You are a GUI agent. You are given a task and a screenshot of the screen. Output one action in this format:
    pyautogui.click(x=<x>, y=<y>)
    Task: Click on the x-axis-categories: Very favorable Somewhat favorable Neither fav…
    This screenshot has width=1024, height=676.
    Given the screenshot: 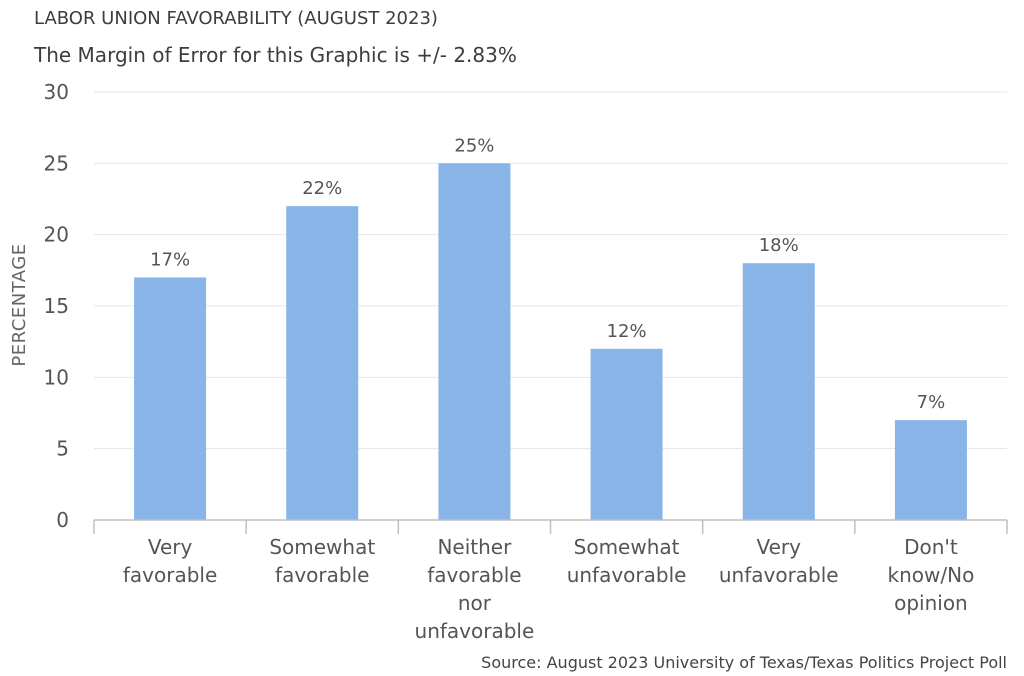 What is the action you would take?
    pyautogui.click(x=548, y=589)
    